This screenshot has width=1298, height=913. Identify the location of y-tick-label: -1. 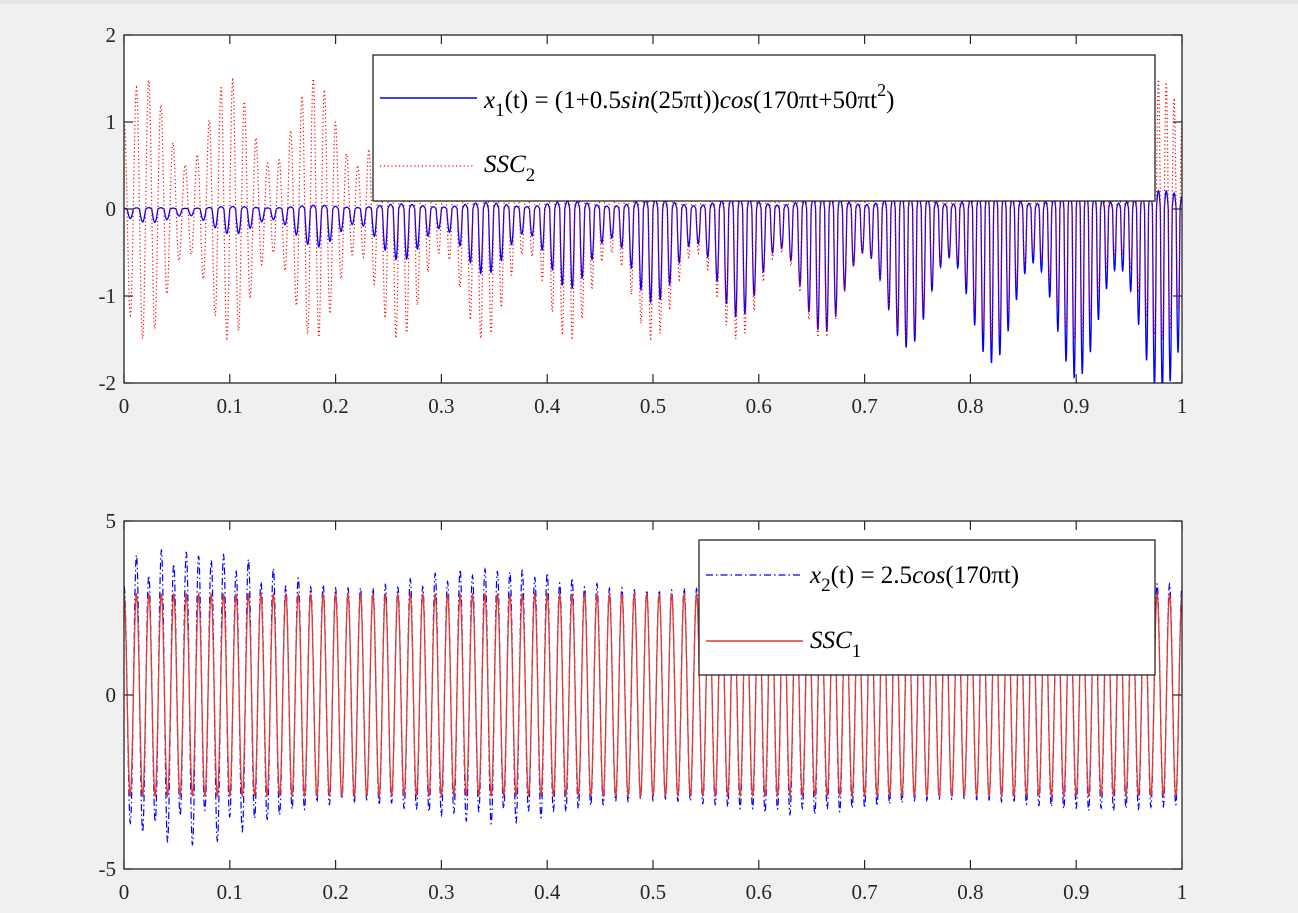
(108, 296).